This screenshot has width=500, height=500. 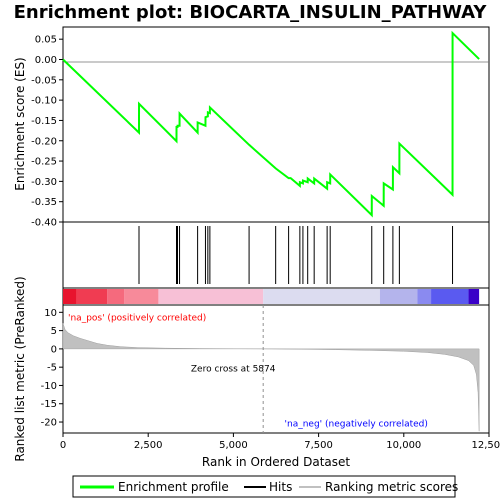 I want to click on metric-y-tick-label: -10, so click(x=49, y=386).